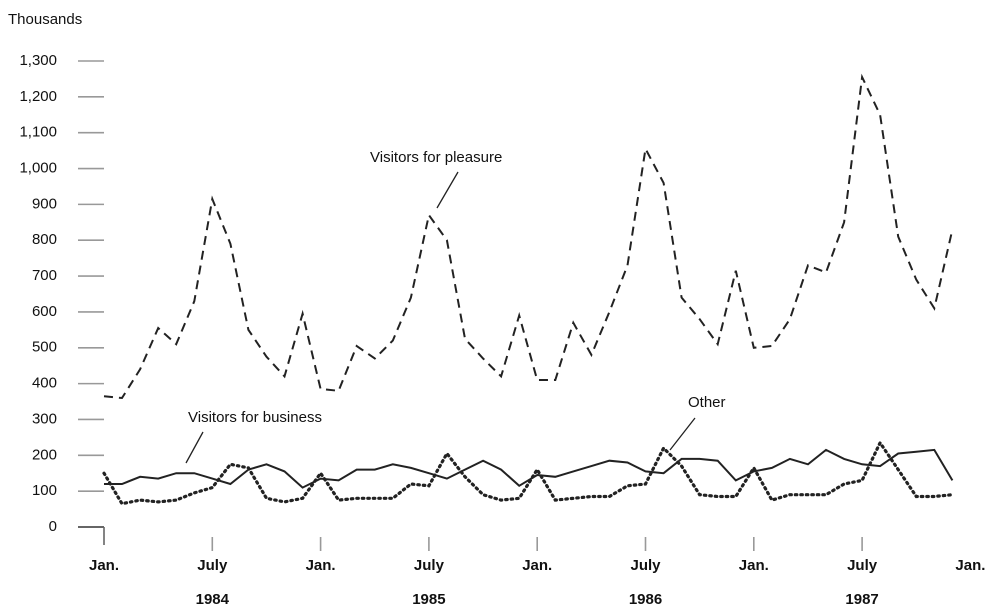 This screenshot has width=987, height=608. Describe the element at coordinates (44, 275) in the screenshot. I see `y-tick-label: 700` at that location.